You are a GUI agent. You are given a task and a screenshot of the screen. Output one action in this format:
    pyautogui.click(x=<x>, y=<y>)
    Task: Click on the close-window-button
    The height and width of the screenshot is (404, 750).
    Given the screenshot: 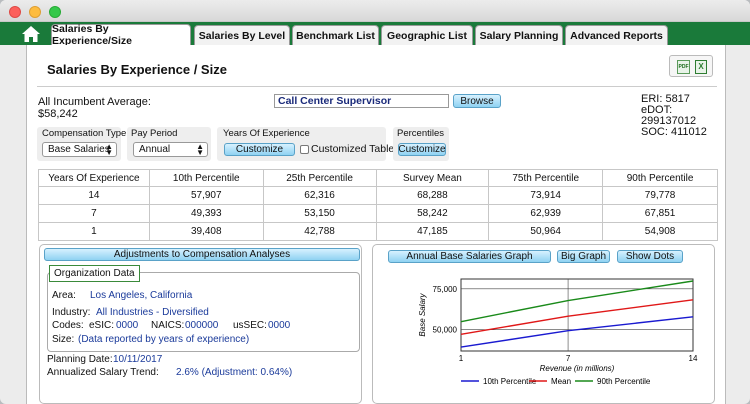 What is the action you would take?
    pyautogui.click(x=15, y=12)
    